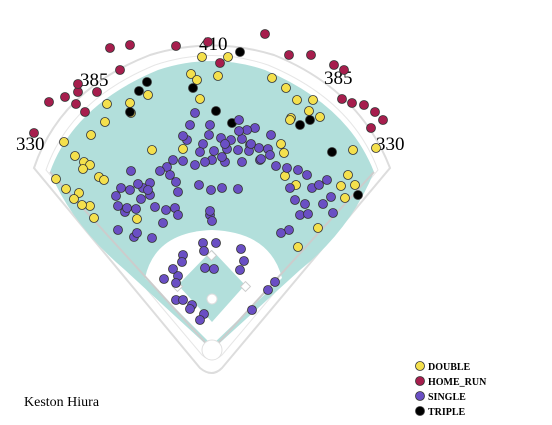  What do you see at coordinates (440, 397) in the screenshot?
I see `legend-item-single: SINGLE` at bounding box center [440, 397].